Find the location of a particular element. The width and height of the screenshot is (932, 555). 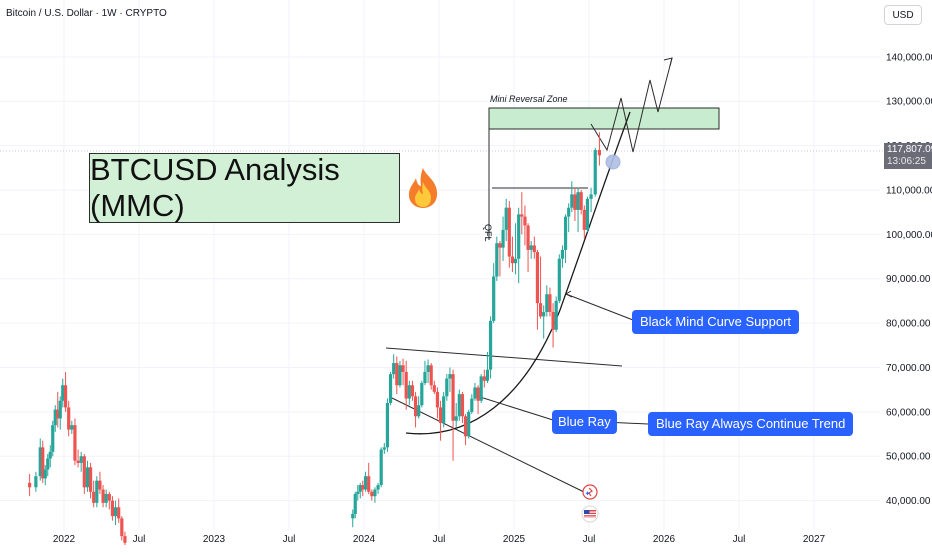

currency-button: USD is located at coordinates (903, 15).